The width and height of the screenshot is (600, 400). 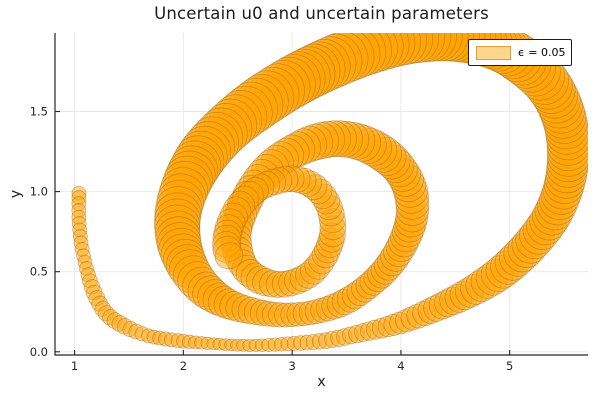 I want to click on x-axis-label: x, so click(x=321, y=382).